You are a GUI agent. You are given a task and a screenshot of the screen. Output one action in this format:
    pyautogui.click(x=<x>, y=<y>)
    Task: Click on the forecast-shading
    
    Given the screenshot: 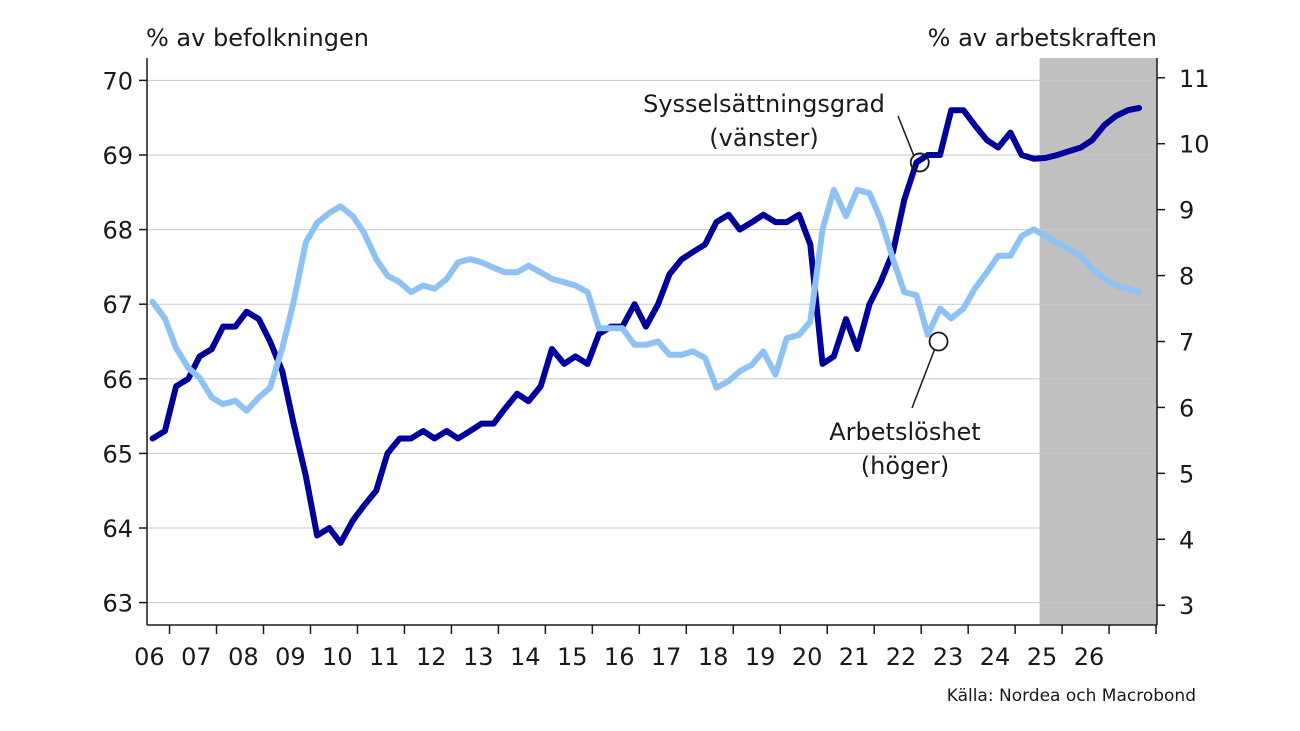 What is the action you would take?
    pyautogui.click(x=1098, y=341)
    